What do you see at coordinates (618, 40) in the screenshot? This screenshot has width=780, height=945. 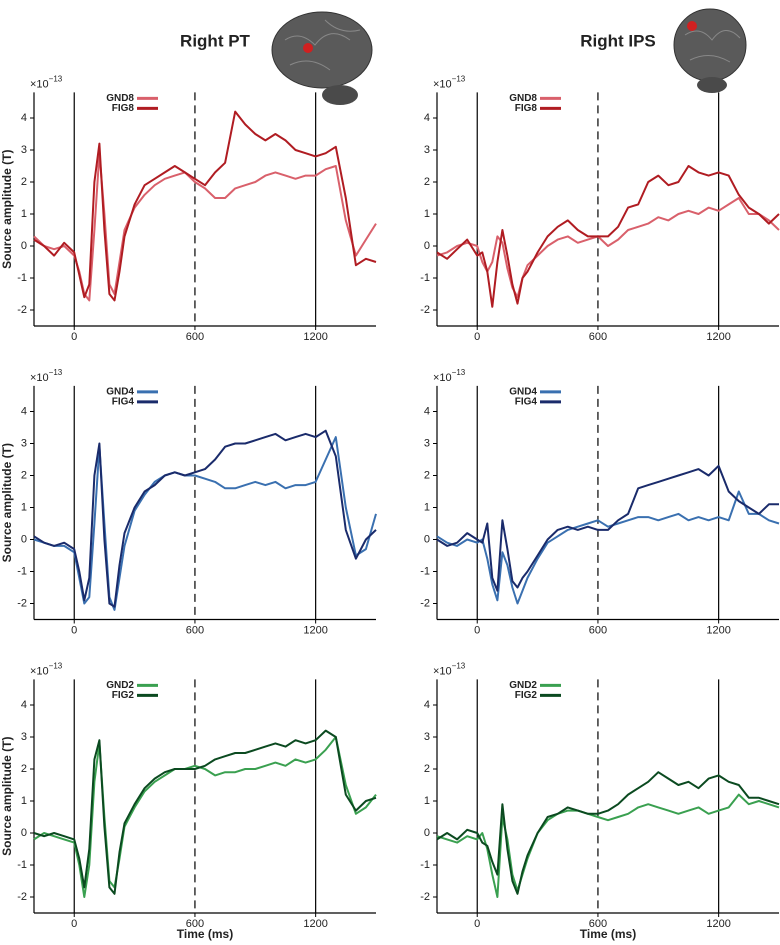 I see `panel-title: Right IPS` at bounding box center [618, 40].